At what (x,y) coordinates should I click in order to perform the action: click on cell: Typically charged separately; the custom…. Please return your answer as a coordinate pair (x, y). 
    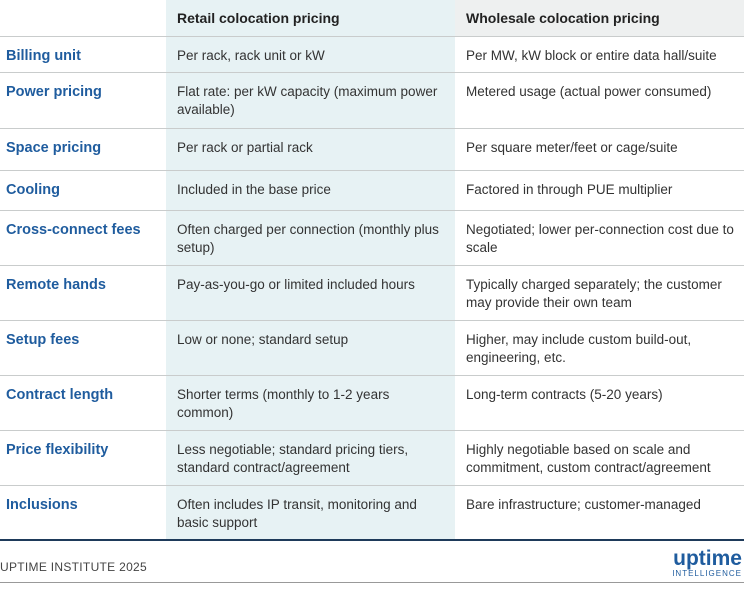
    Looking at the image, I should click on (599, 292).